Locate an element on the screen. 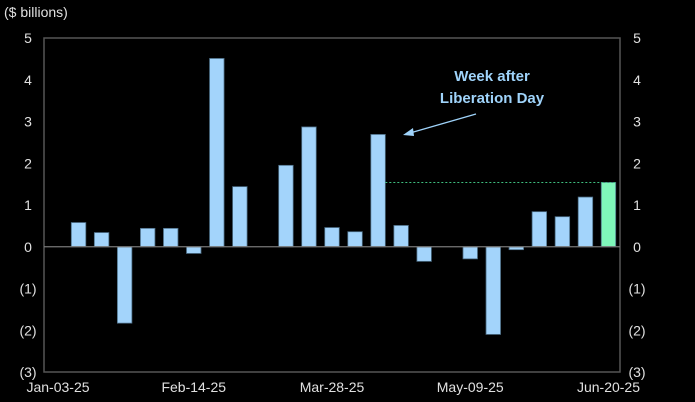 This screenshot has width=695, height=402. y-tick-label-left: 3 is located at coordinates (28, 122).